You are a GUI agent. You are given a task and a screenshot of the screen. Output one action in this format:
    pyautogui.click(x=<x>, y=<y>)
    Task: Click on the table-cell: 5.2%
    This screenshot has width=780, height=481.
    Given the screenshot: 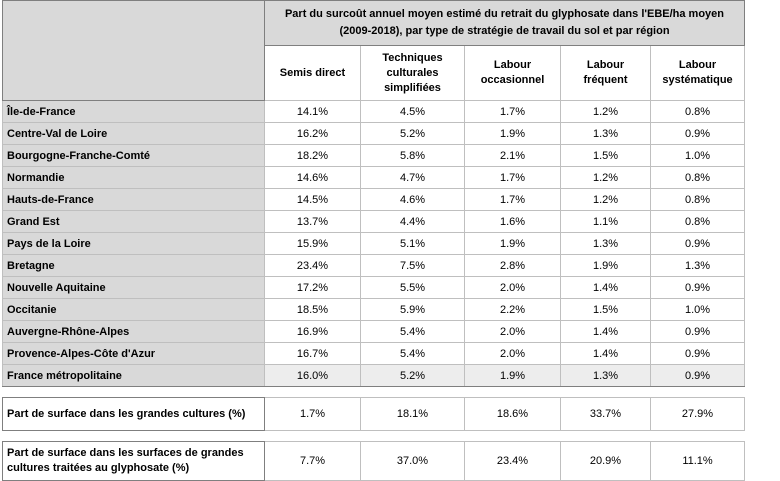 What is the action you would take?
    pyautogui.click(x=412, y=375)
    